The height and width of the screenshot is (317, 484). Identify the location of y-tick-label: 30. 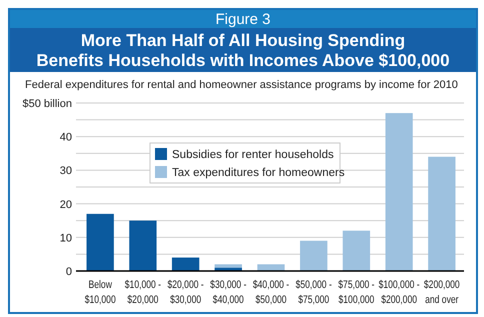
(66, 171).